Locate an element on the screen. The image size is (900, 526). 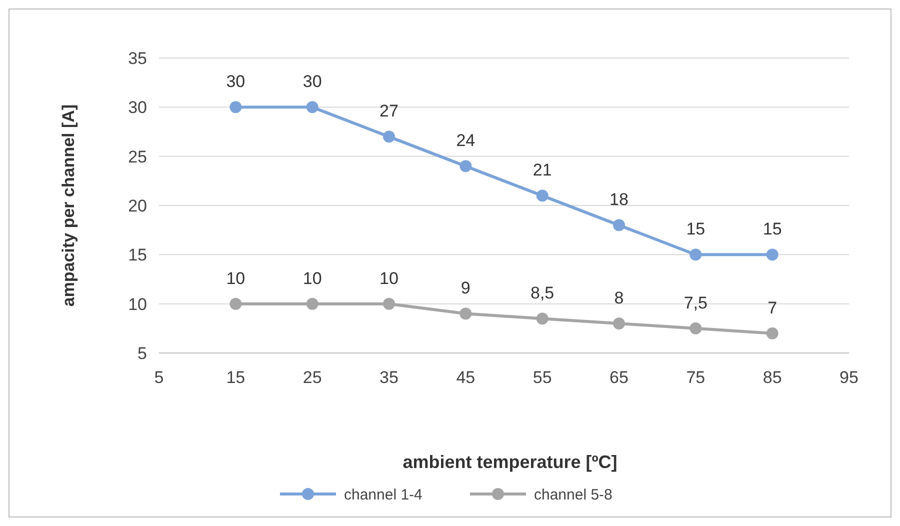
data-label: 7,5 is located at coordinates (696, 302).